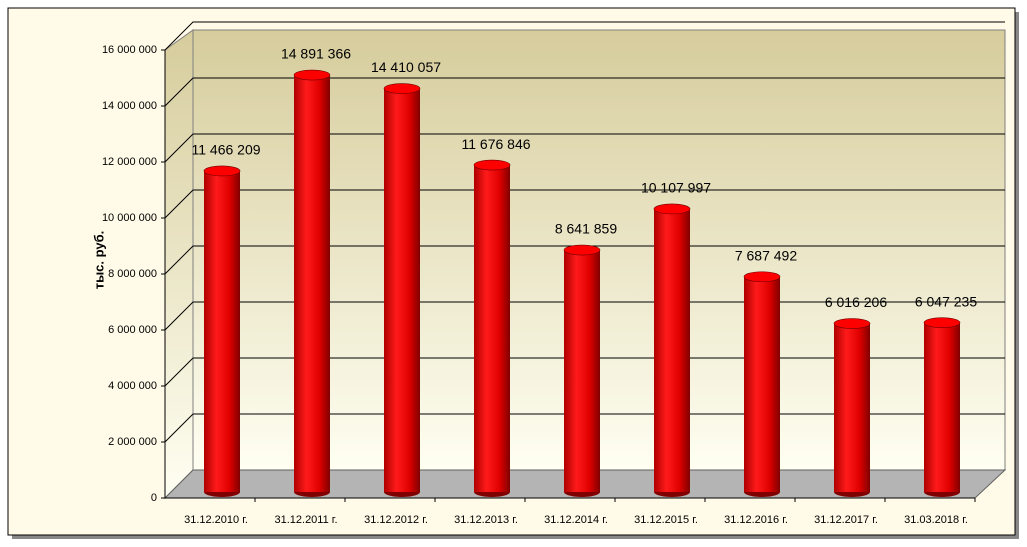 The image size is (1027, 547). Describe the element at coordinates (406, 67) in the screenshot. I see `value-label: 14 410 057` at that location.